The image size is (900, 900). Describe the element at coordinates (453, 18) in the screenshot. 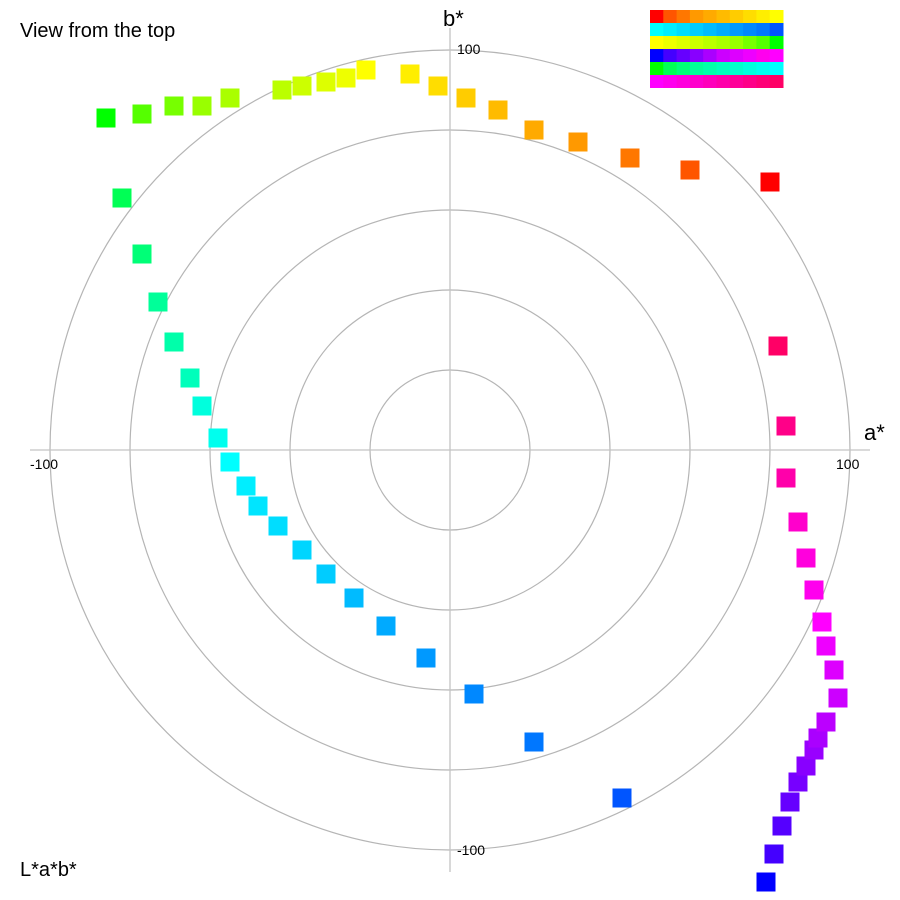

I see `b-axis-label: b*` at that location.